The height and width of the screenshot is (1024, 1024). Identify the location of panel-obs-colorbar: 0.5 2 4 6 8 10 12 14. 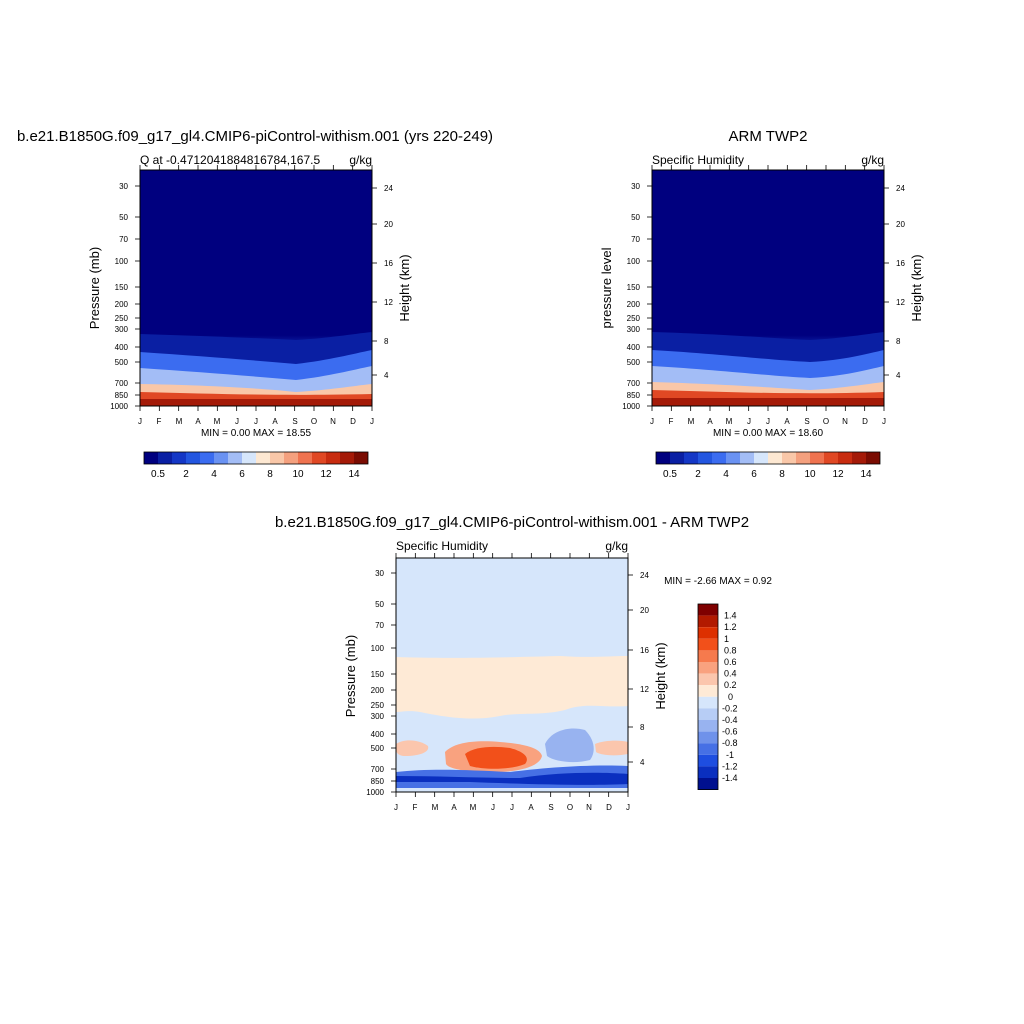
(768, 465).